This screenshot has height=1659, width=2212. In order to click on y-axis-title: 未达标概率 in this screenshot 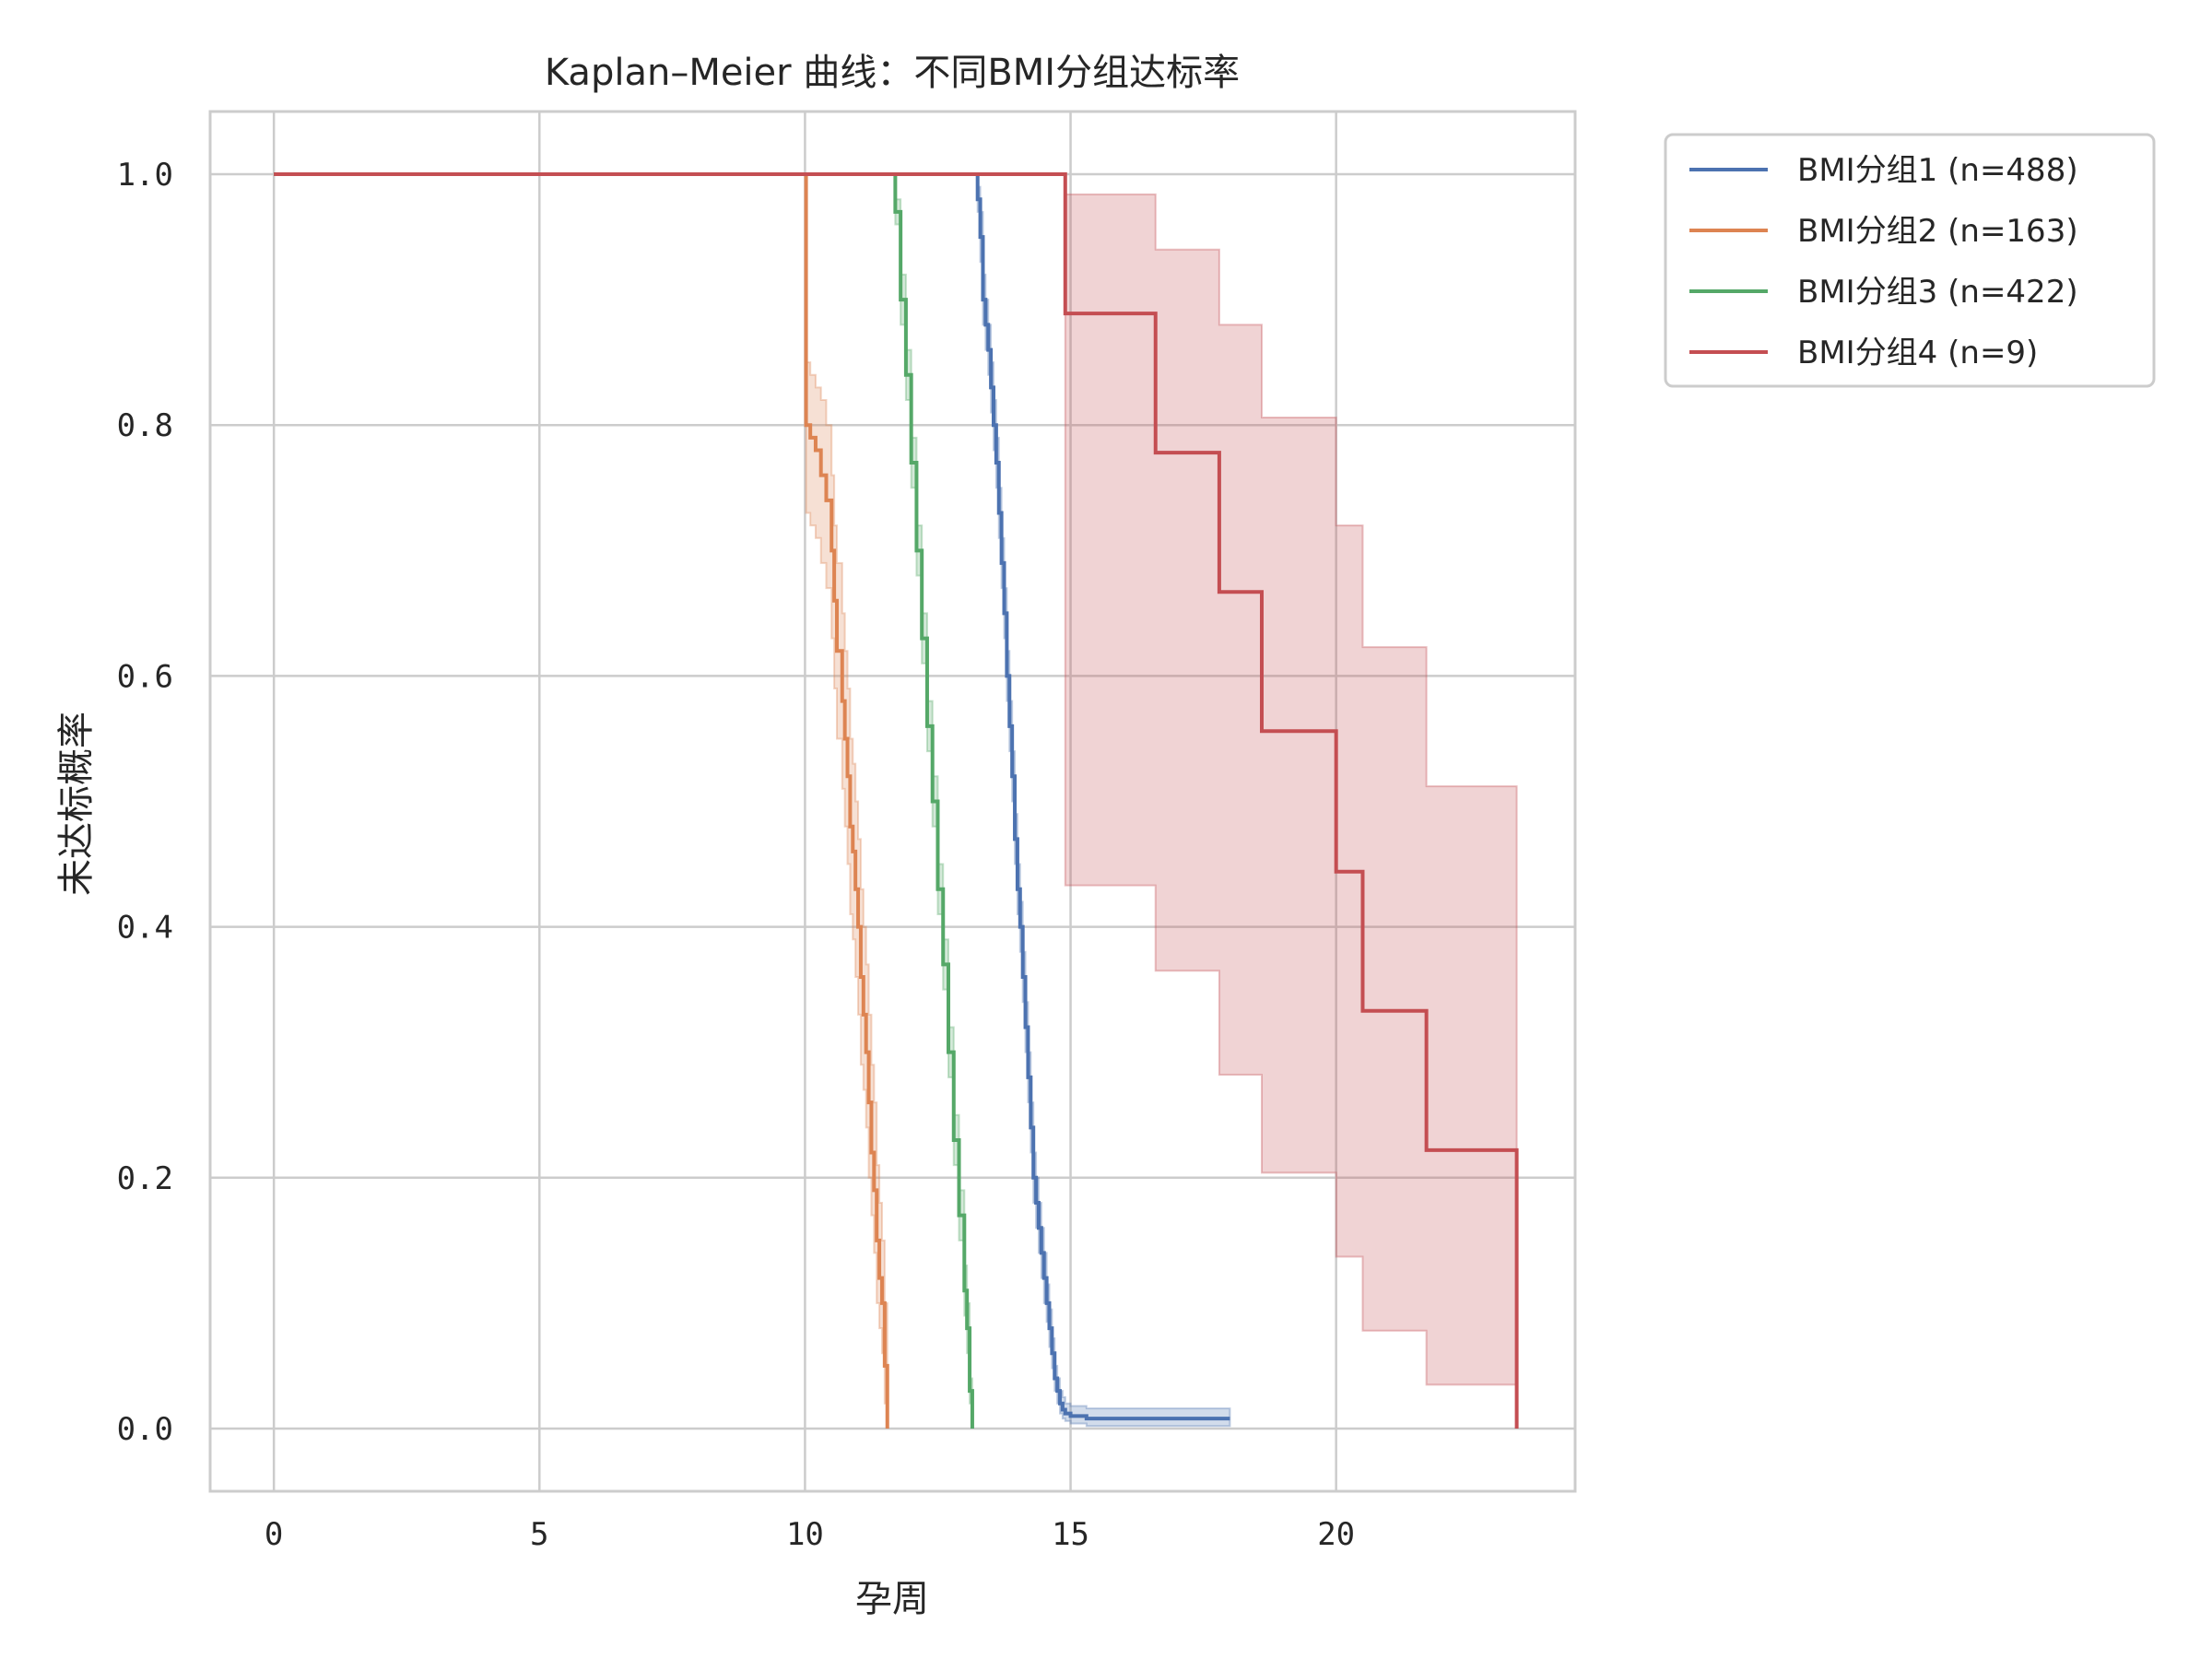, I will do `click(76, 804)`.